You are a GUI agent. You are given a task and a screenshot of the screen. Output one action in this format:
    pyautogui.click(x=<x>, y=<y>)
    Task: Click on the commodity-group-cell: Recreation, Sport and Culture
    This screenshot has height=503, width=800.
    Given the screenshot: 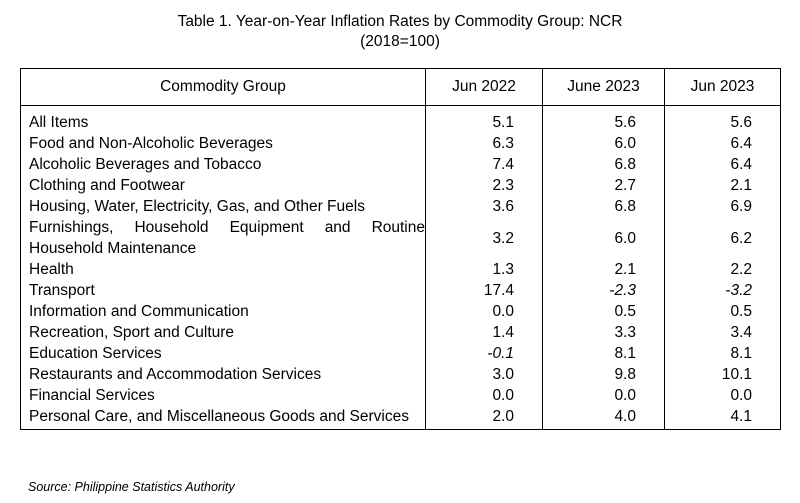 What is the action you would take?
    pyautogui.click(x=223, y=332)
    